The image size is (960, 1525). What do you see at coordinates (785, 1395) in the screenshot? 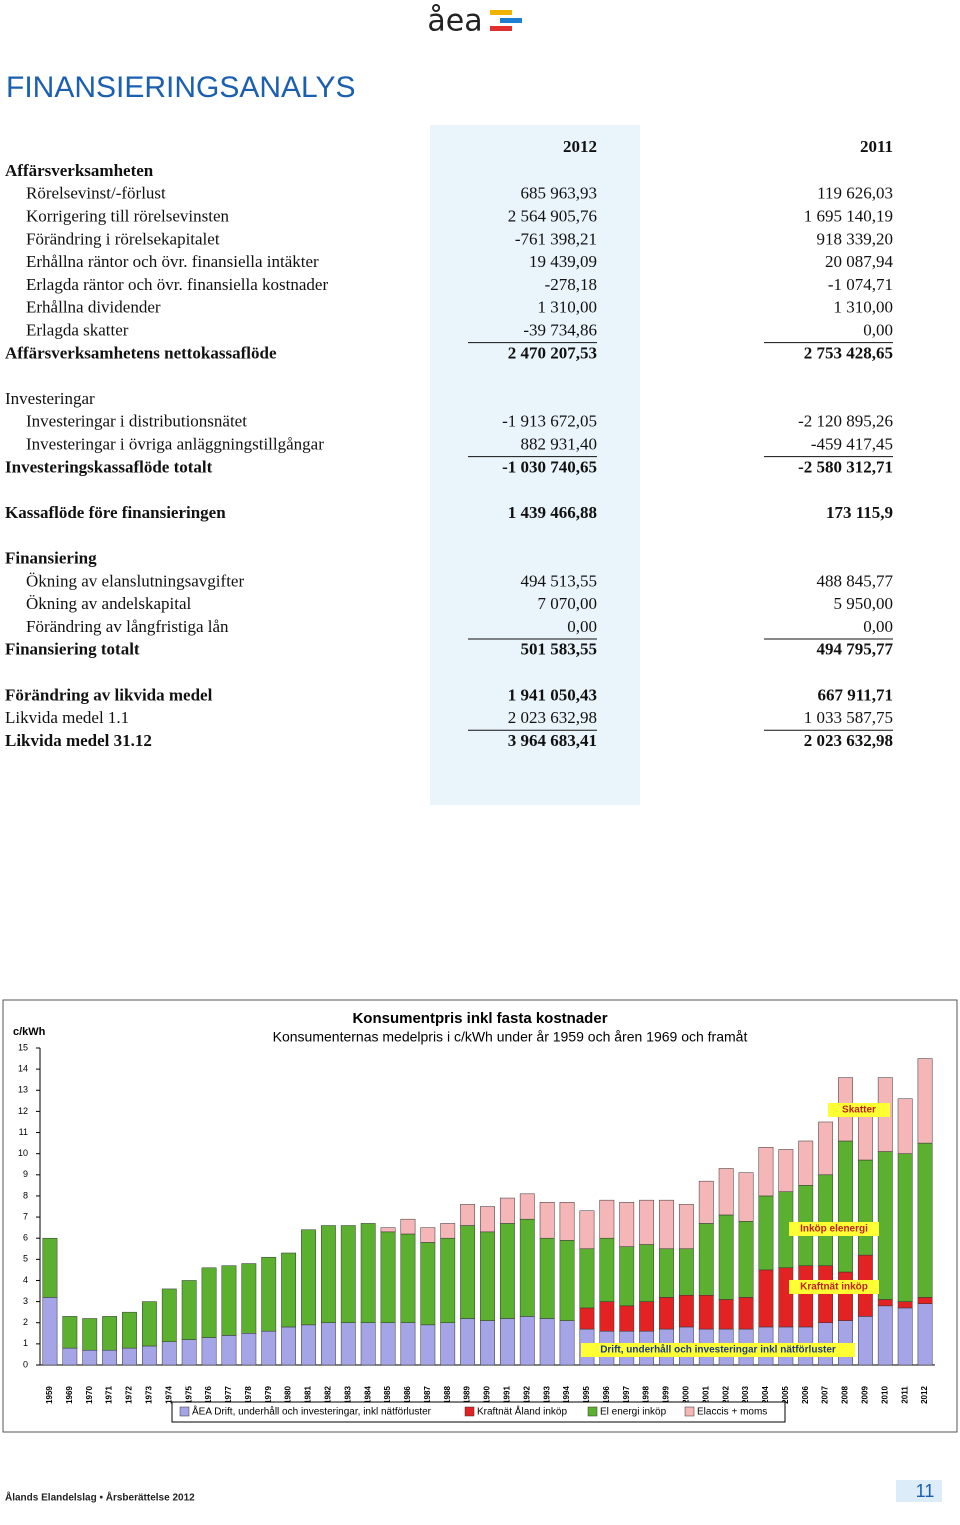
I see `x-tick-label: 2005` at bounding box center [785, 1395].